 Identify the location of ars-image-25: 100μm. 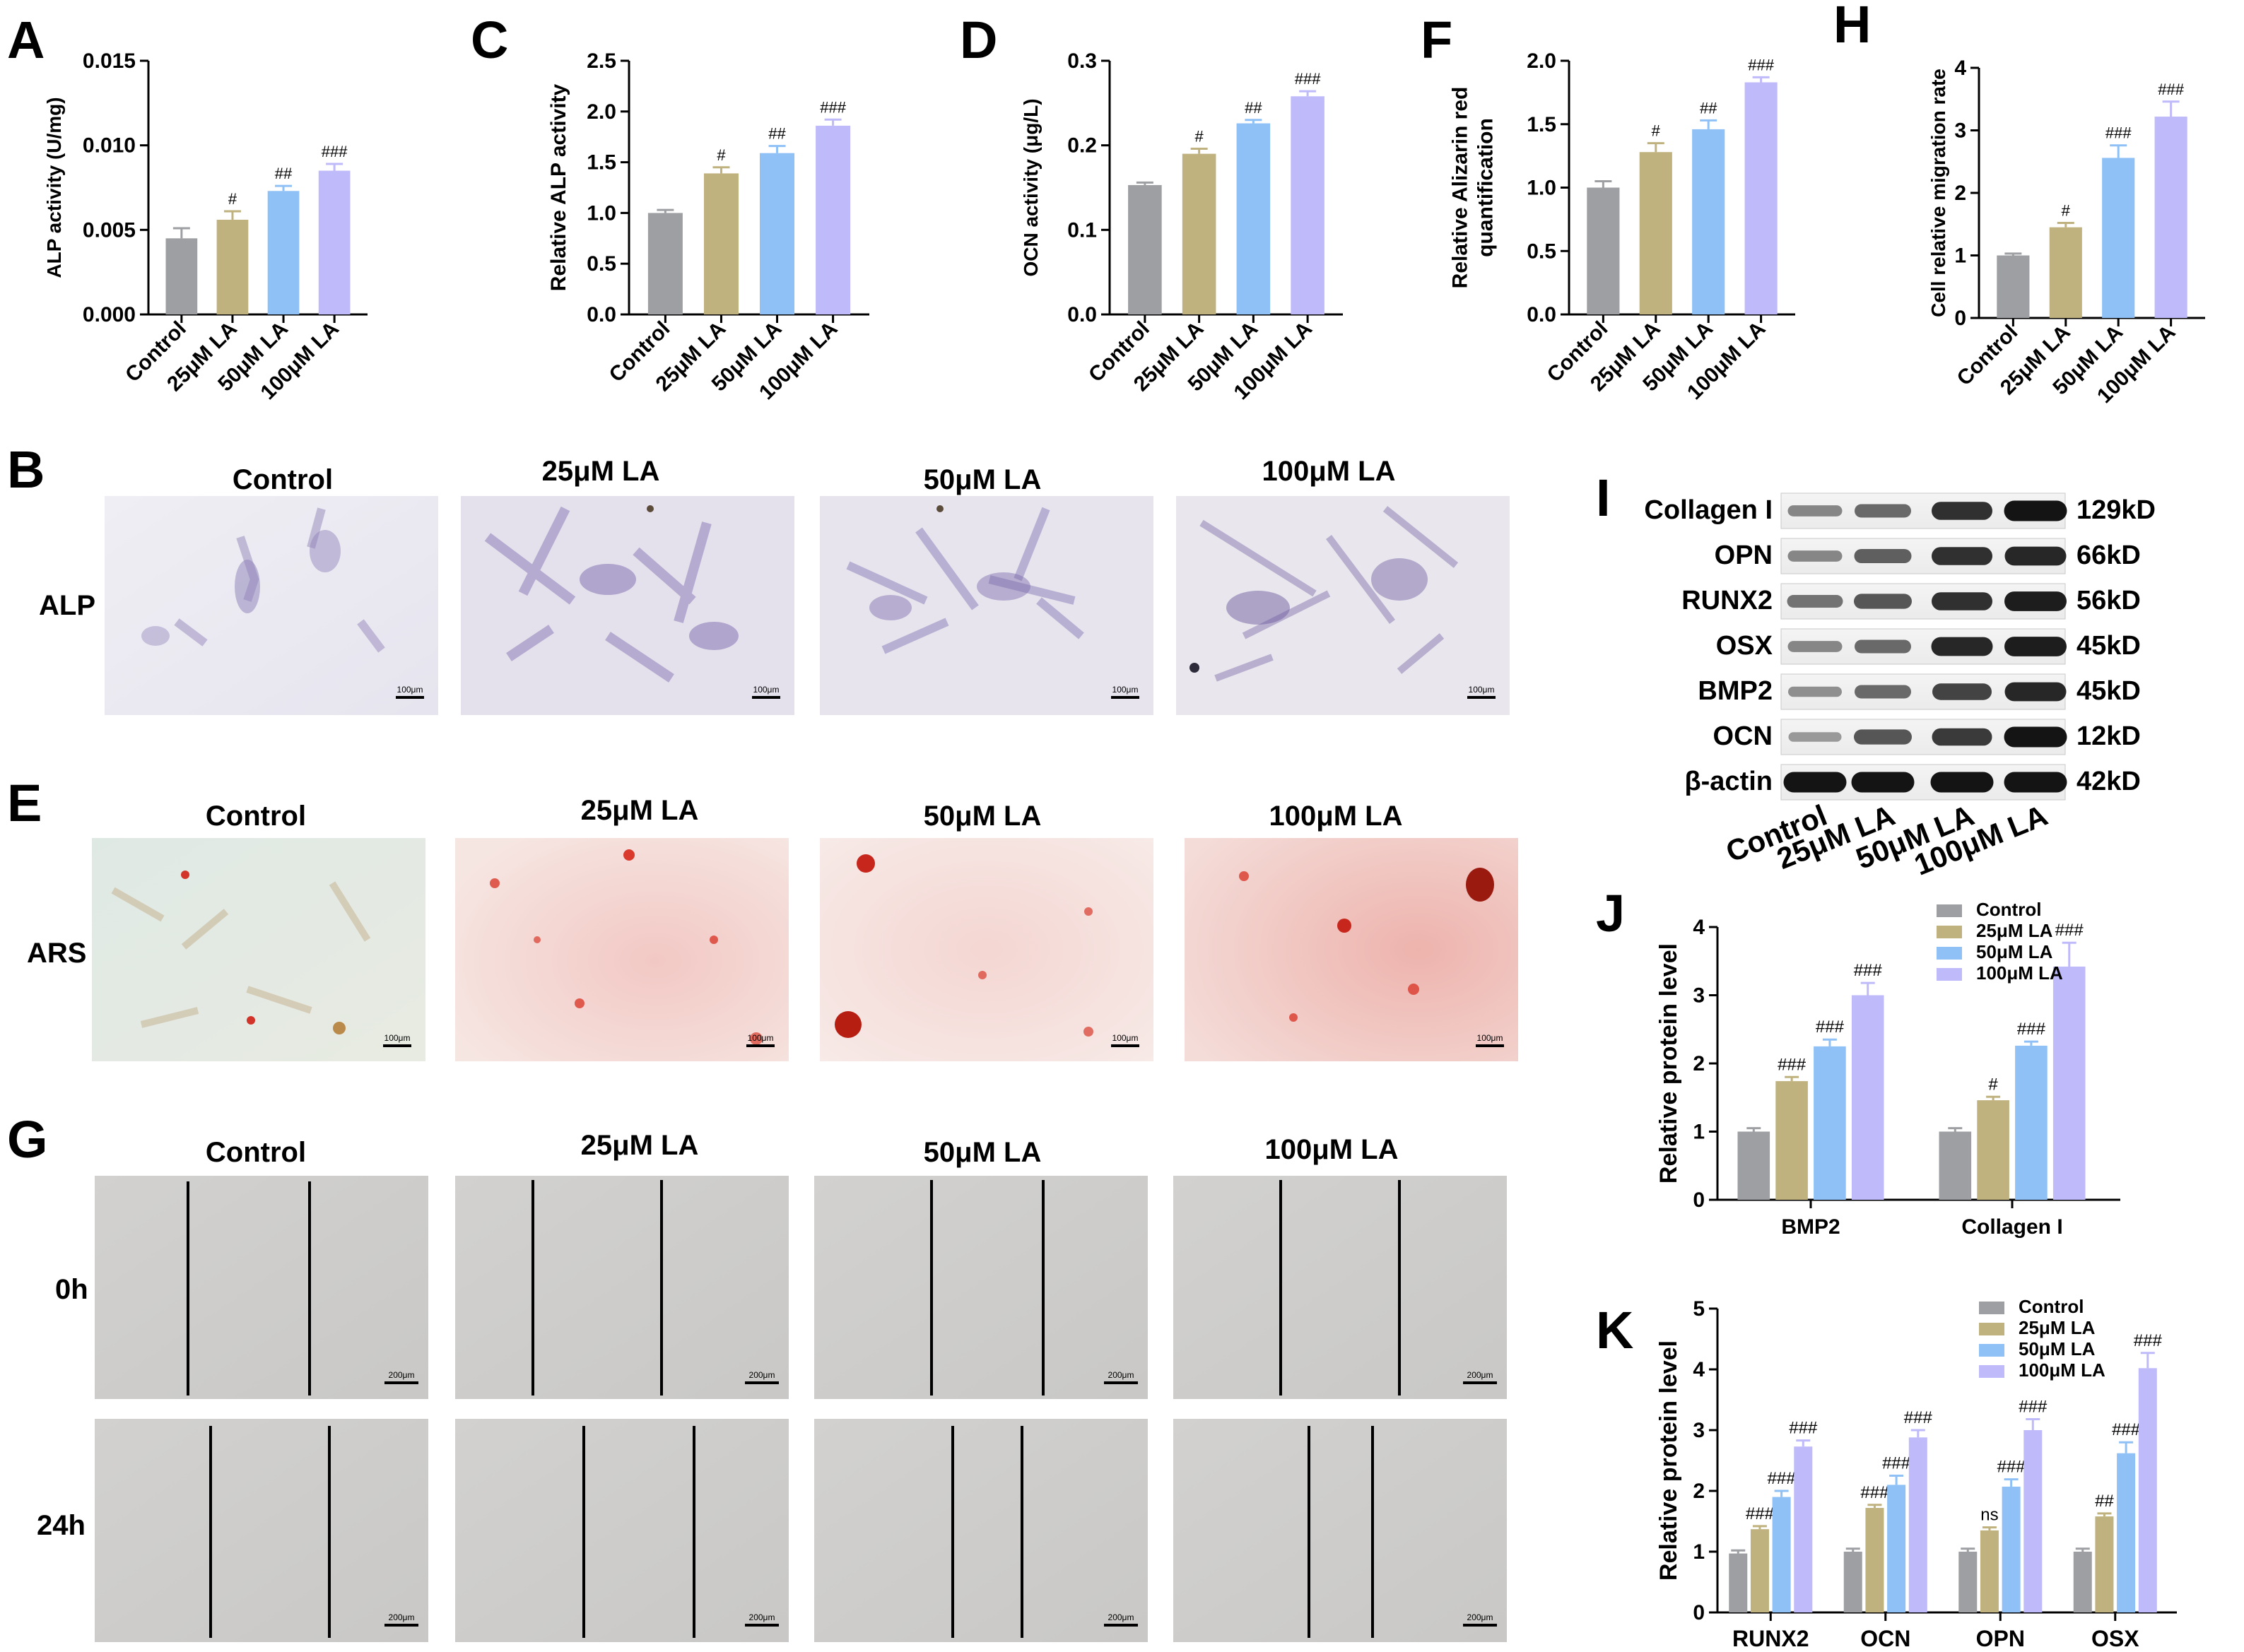
(622, 949).